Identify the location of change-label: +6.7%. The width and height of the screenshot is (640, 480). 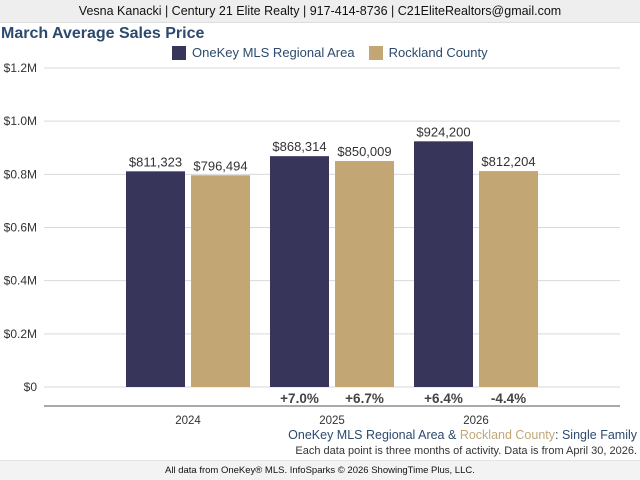
(364, 398).